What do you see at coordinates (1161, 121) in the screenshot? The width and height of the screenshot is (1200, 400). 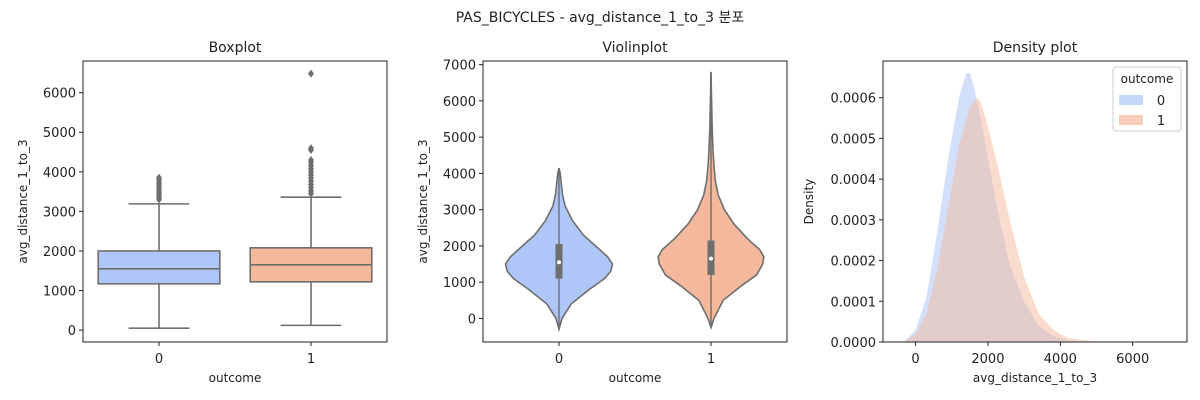 I see `legend-label: 1` at bounding box center [1161, 121].